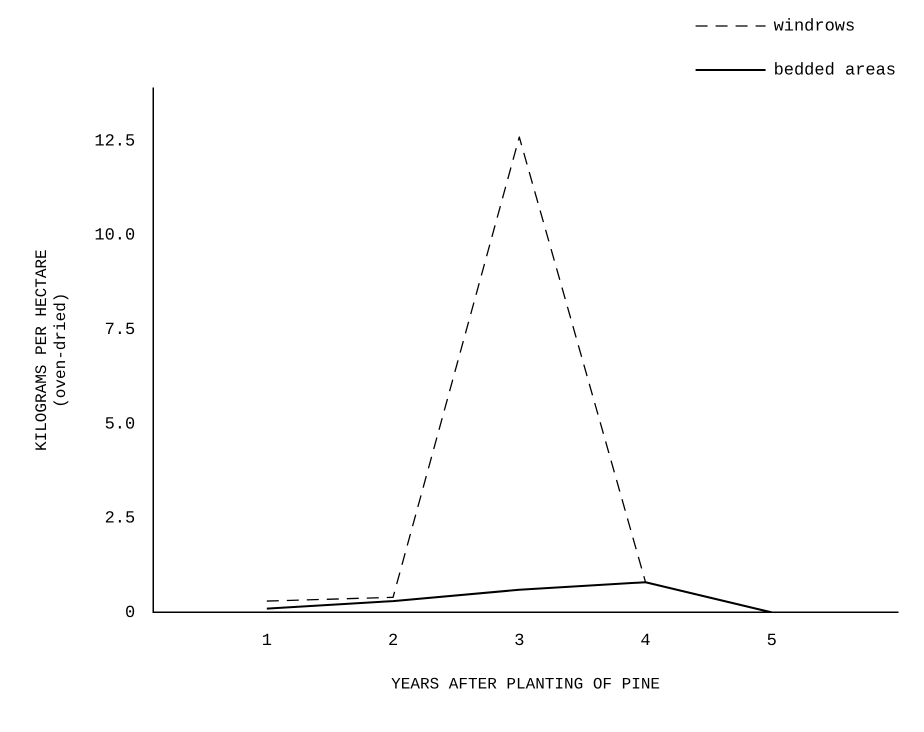 This screenshot has width=924, height=732. I want to click on y-tick-label: 7.5, so click(120, 330).